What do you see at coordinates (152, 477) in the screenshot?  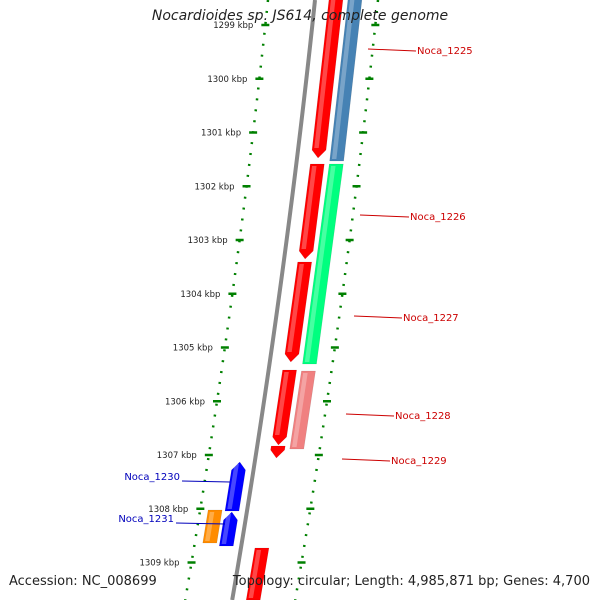 I see `gene-label: Noca_1230` at bounding box center [152, 477].